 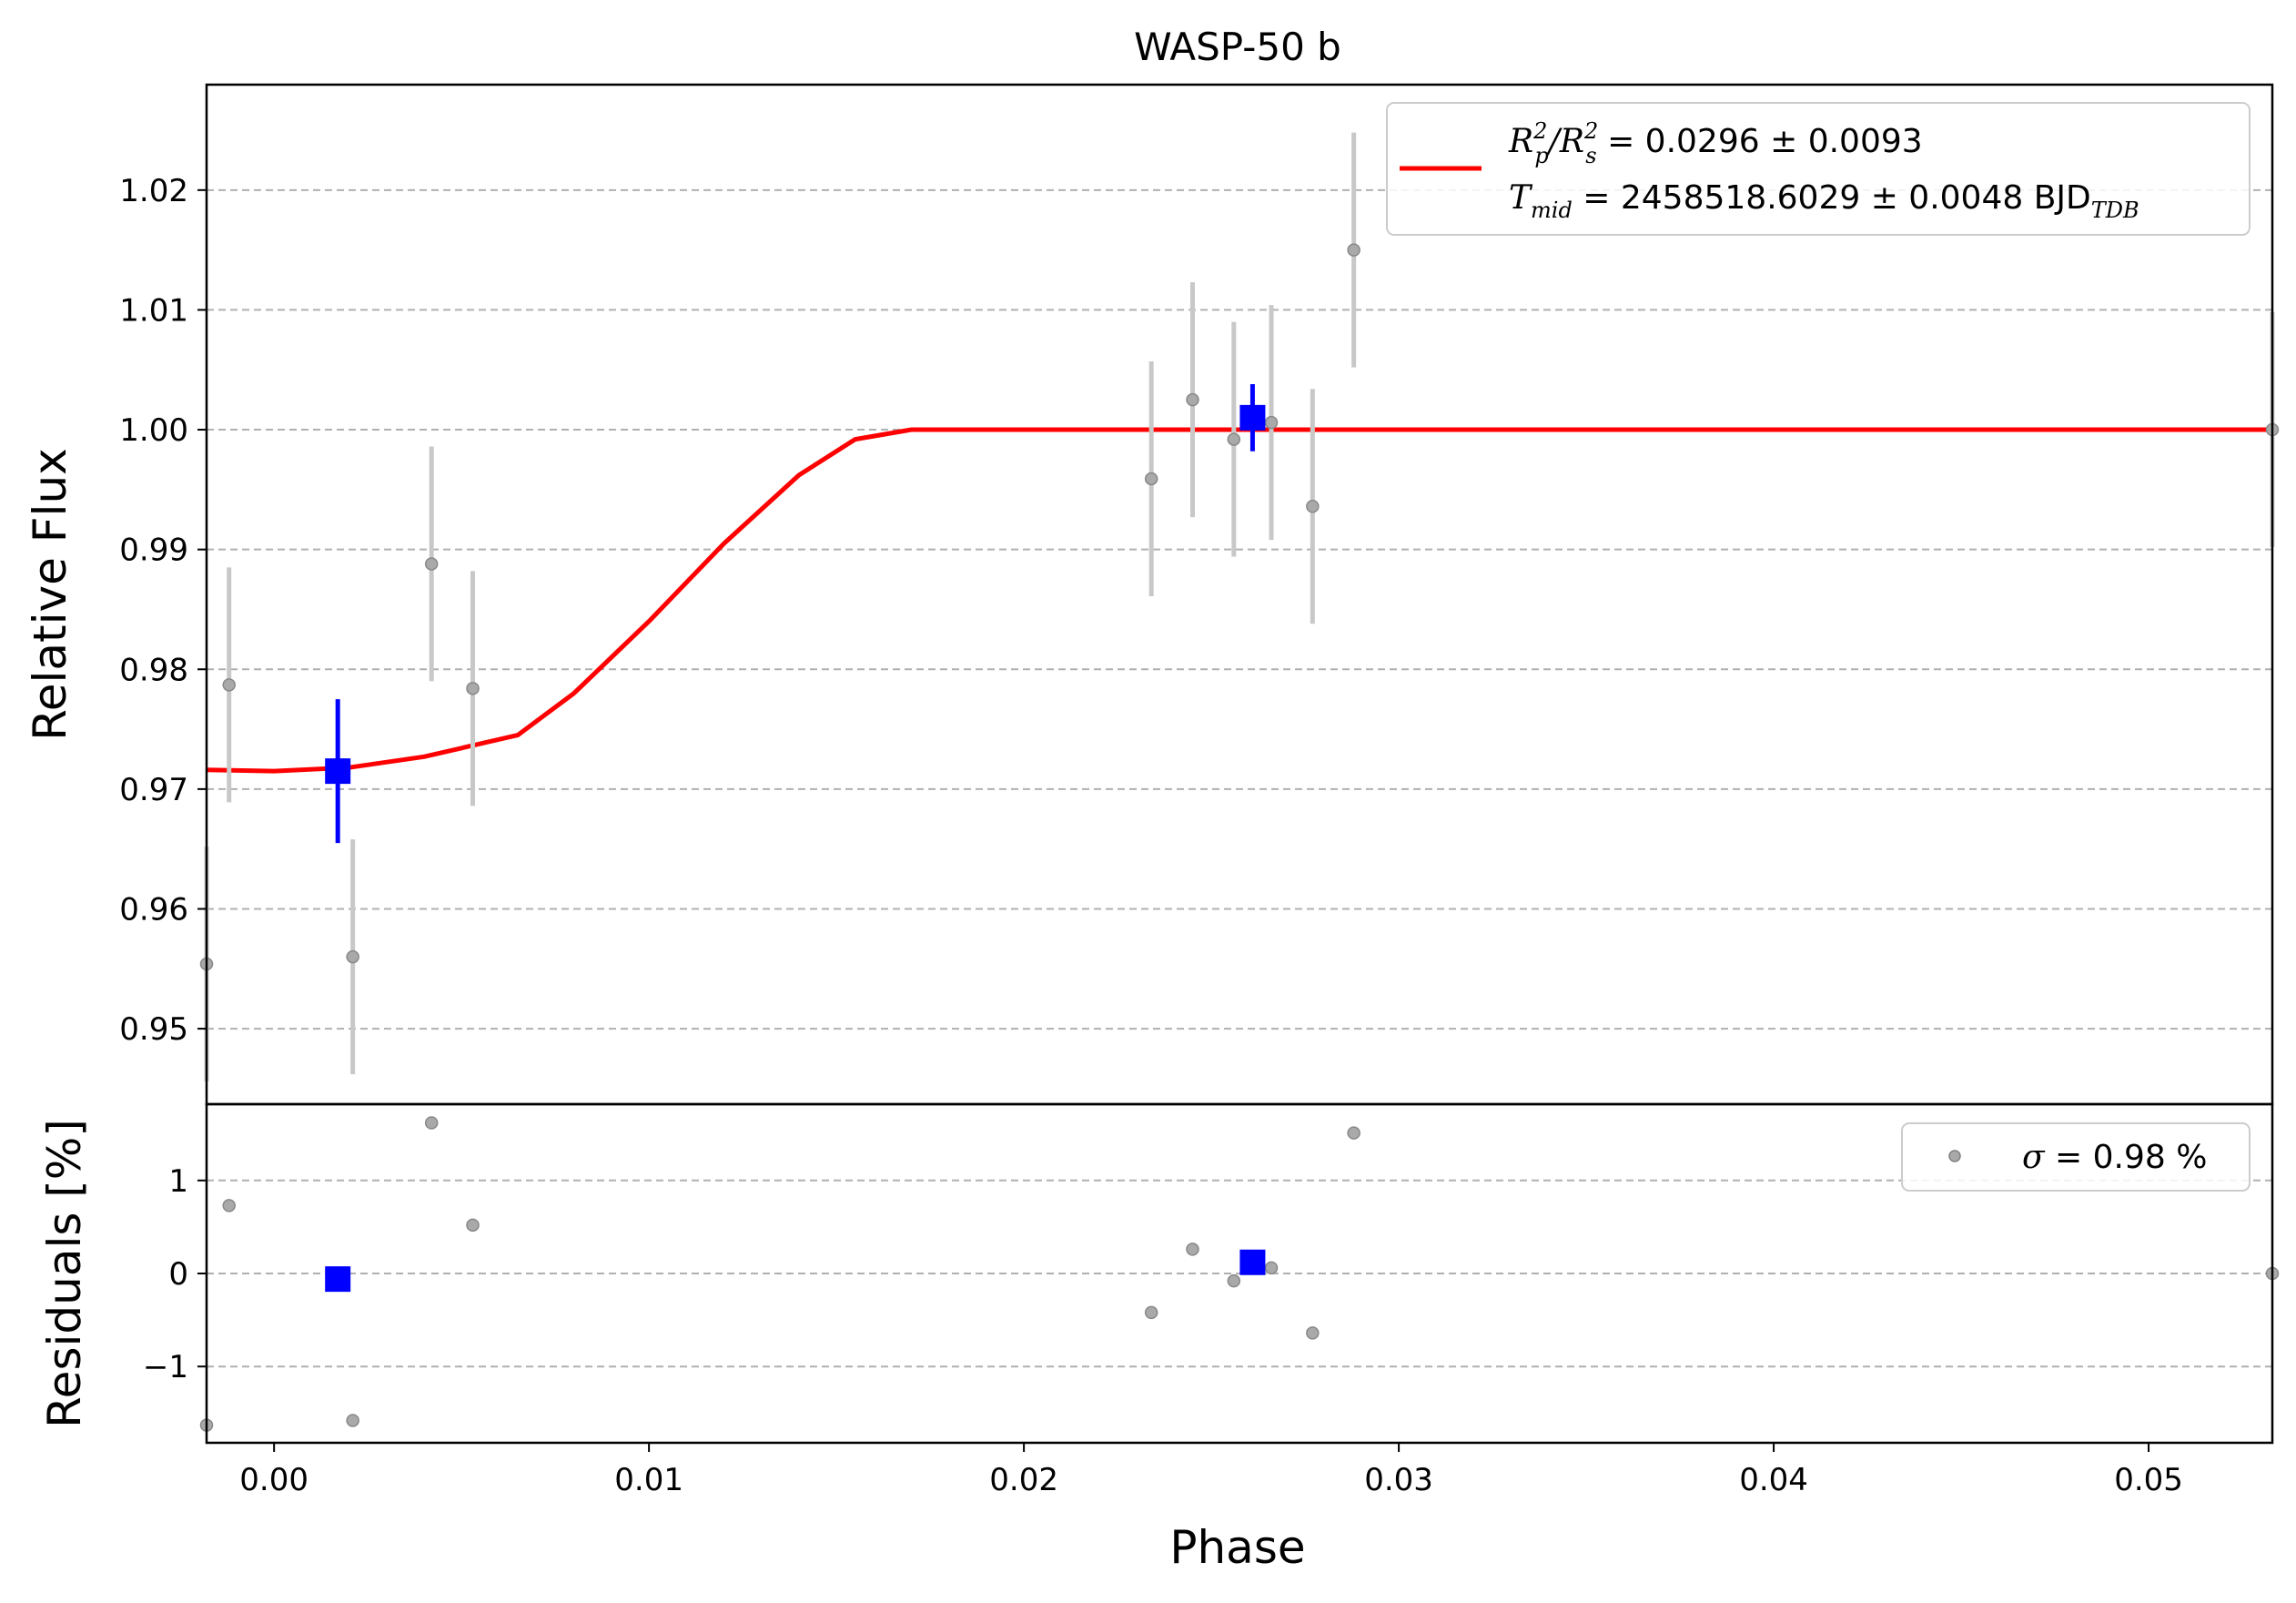 What do you see at coordinates (1237, 1547) in the screenshot?
I see `x-axis-label: Phase` at bounding box center [1237, 1547].